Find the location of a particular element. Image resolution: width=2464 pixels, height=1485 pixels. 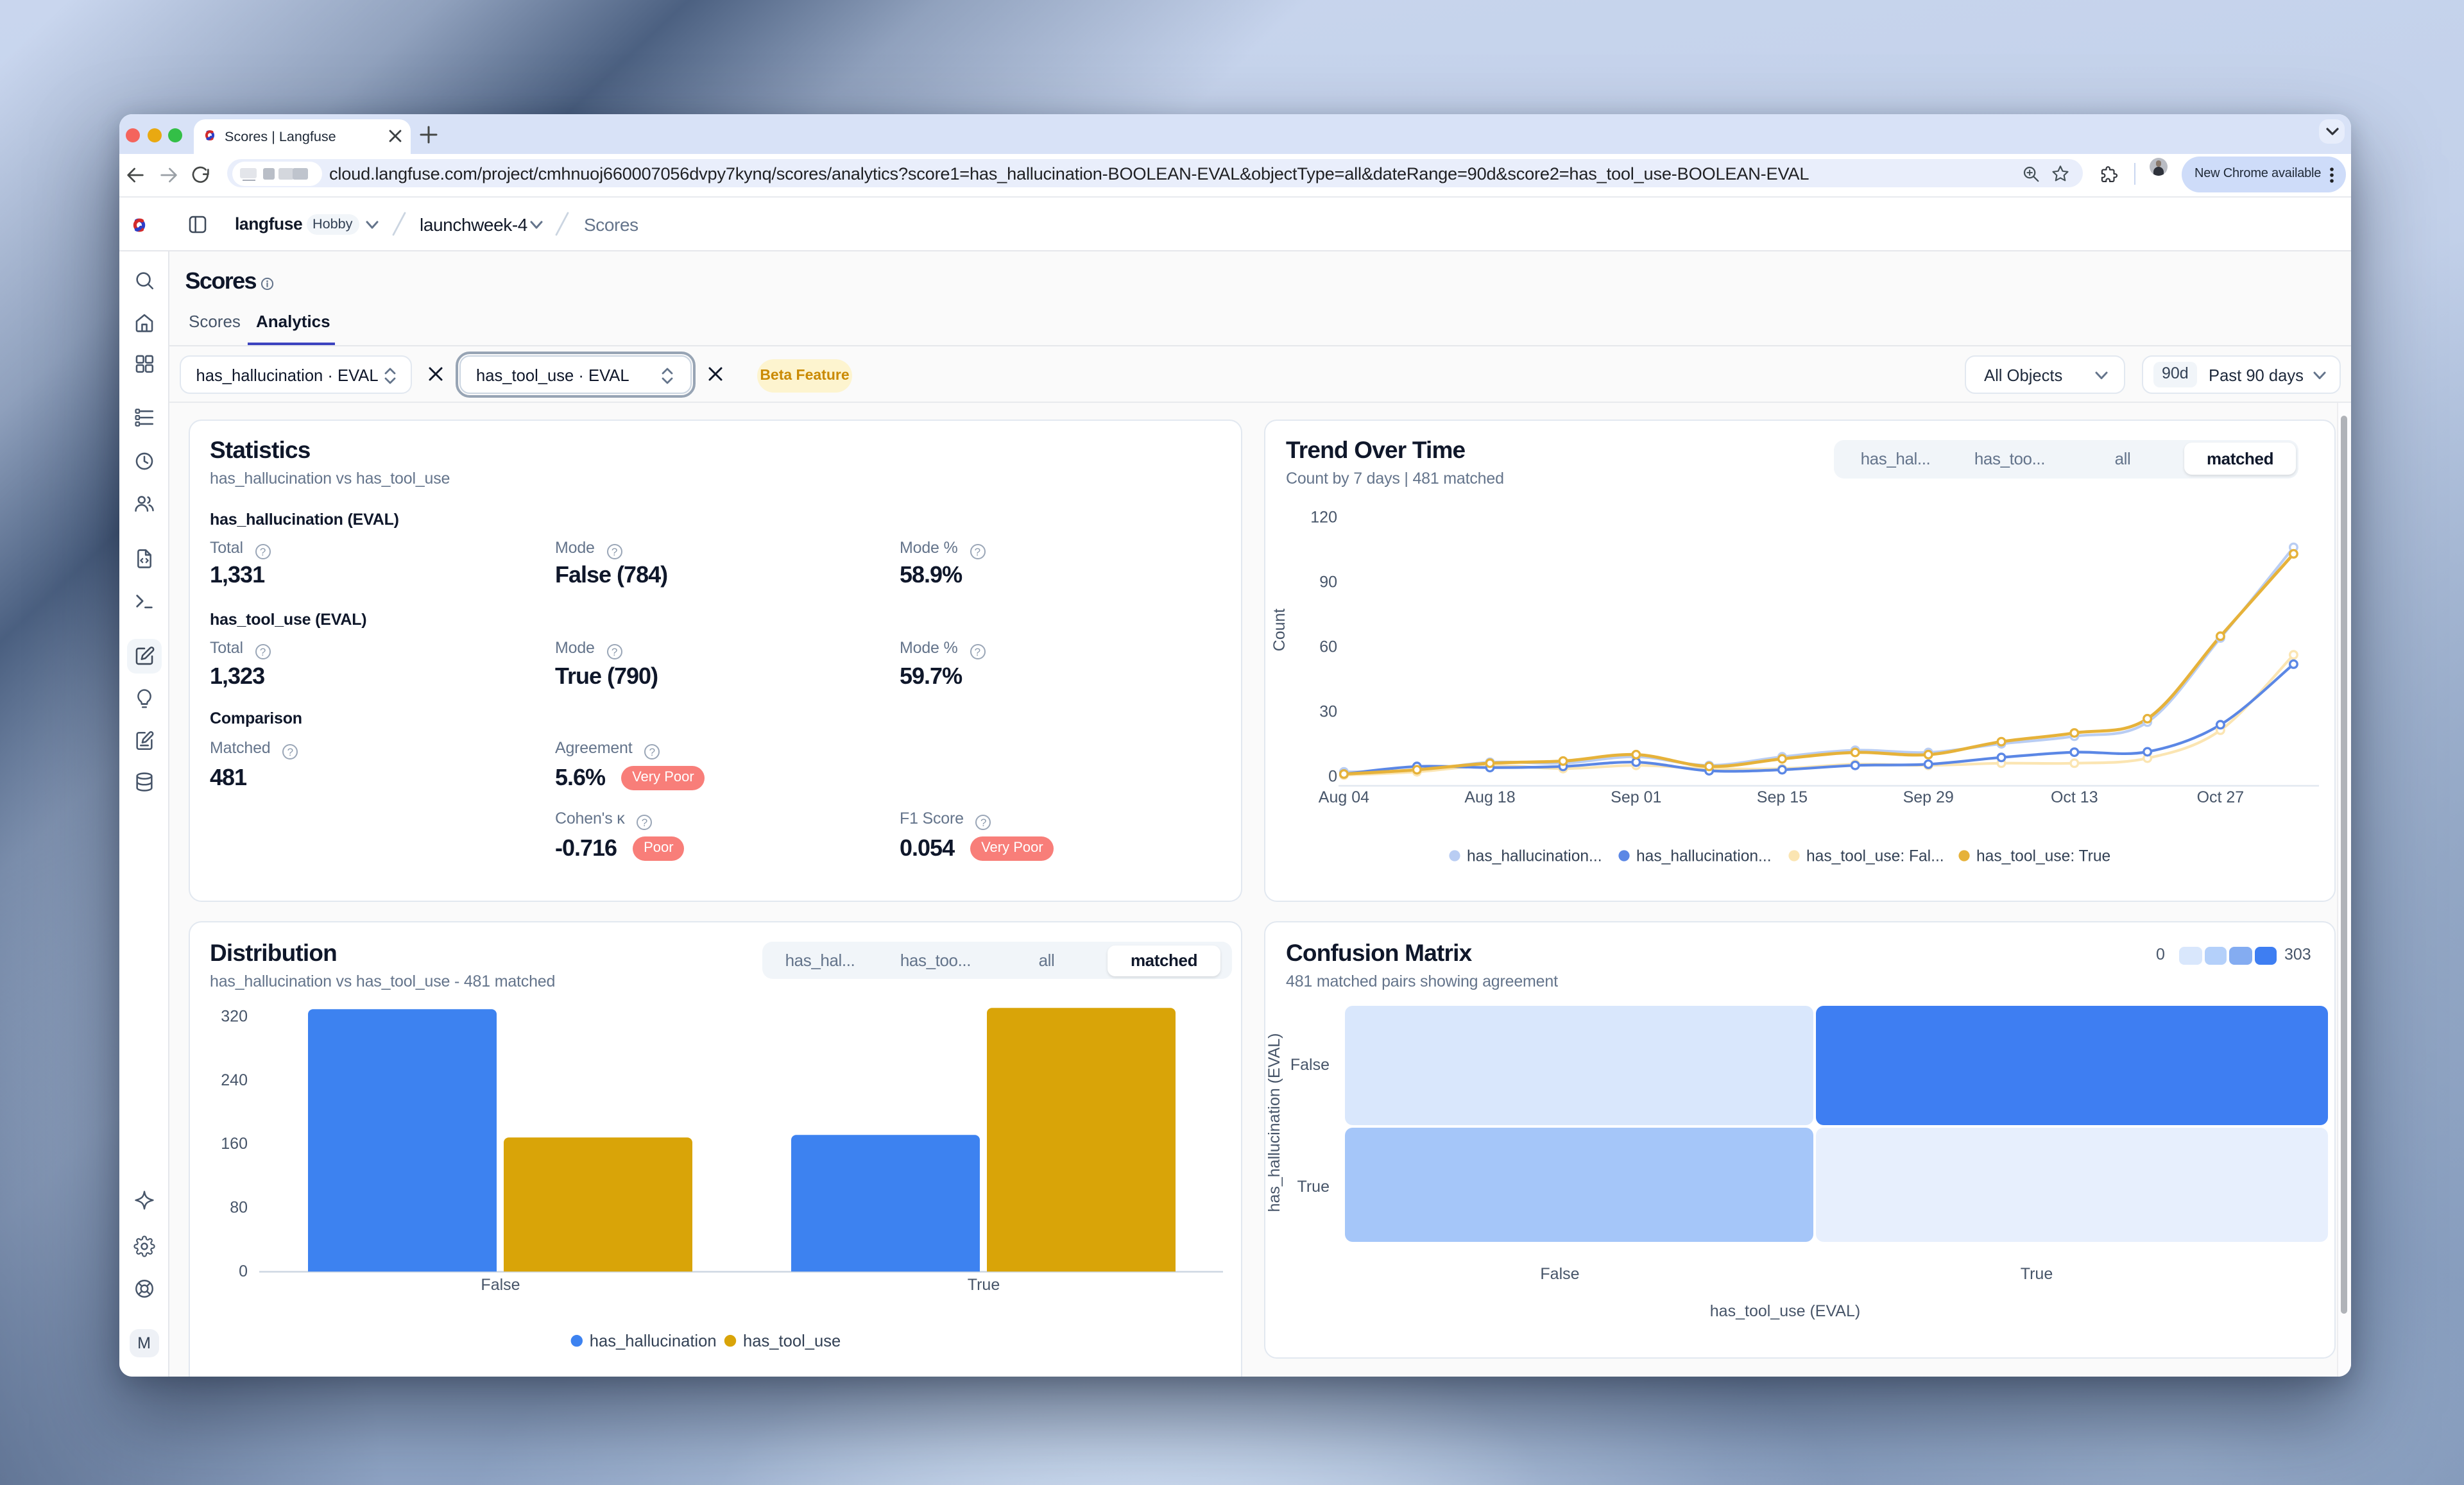

svg-text: 90 is located at coordinates (1328, 582).